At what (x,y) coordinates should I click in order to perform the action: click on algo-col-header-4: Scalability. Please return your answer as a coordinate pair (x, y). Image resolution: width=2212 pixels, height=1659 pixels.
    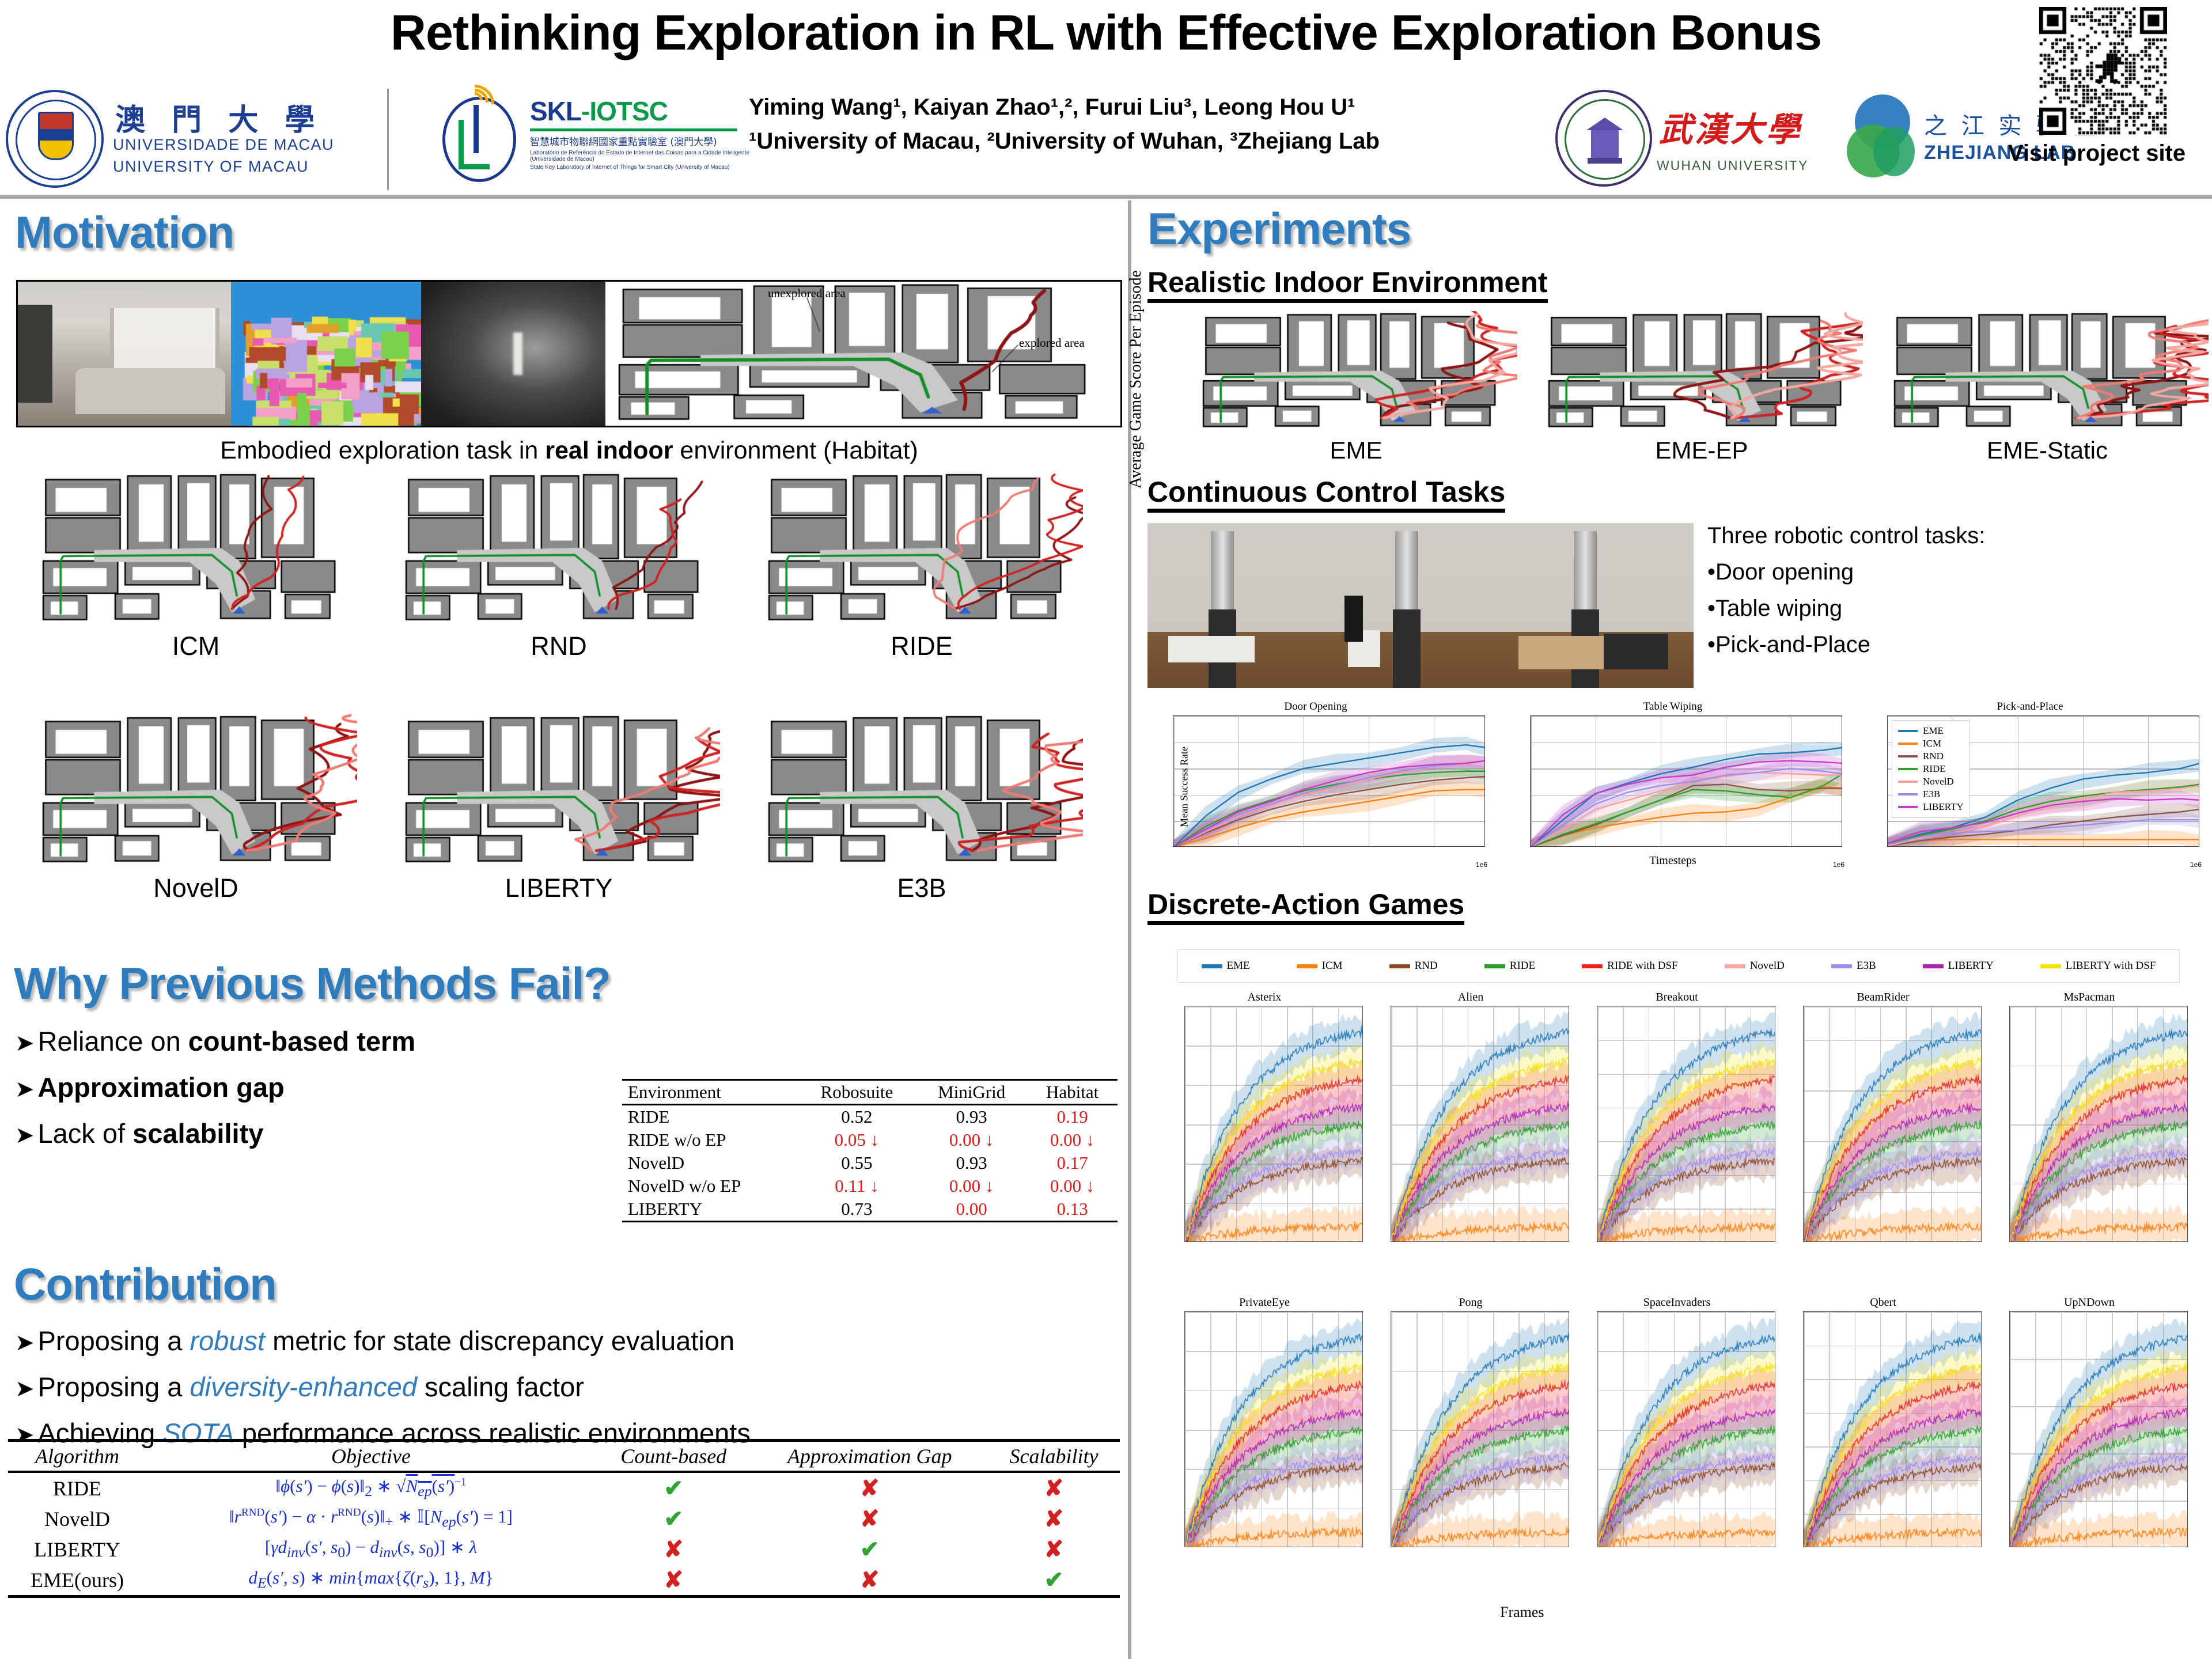
    Looking at the image, I should click on (1054, 1456).